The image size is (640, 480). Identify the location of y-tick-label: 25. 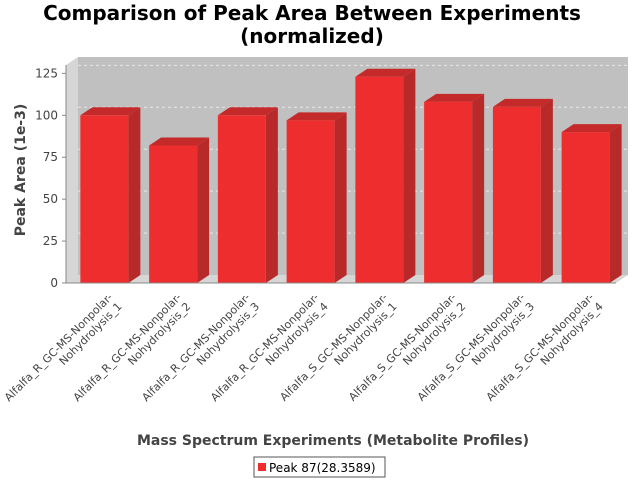
(50, 241).